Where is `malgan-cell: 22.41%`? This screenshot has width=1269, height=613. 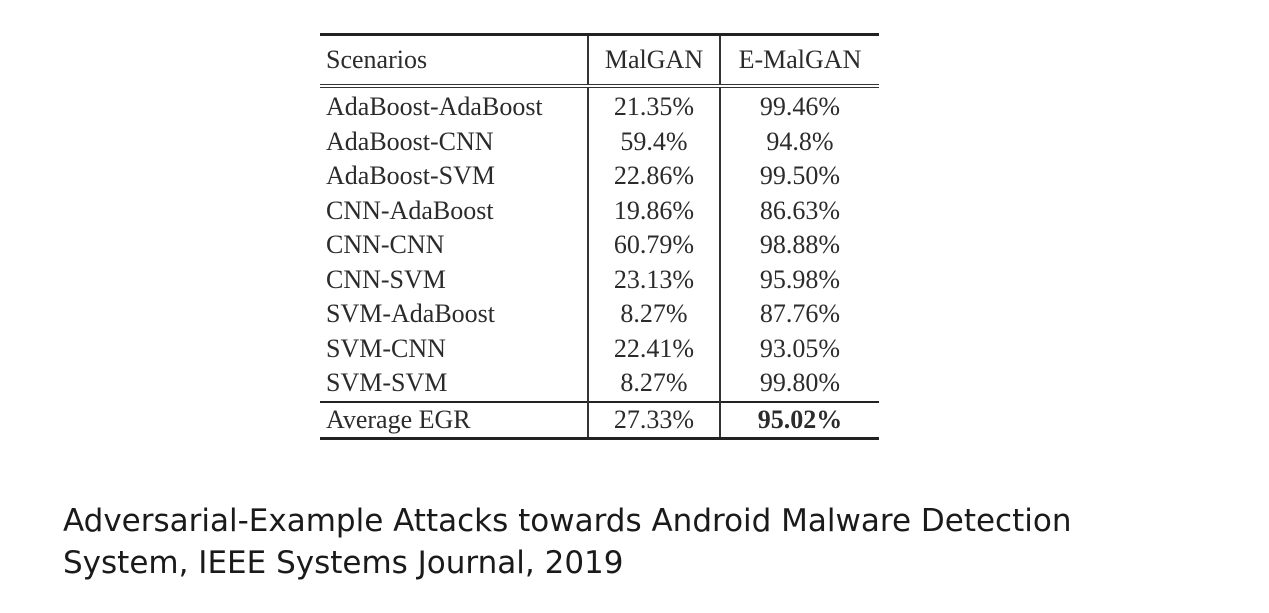
malgan-cell: 22.41% is located at coordinates (653, 348).